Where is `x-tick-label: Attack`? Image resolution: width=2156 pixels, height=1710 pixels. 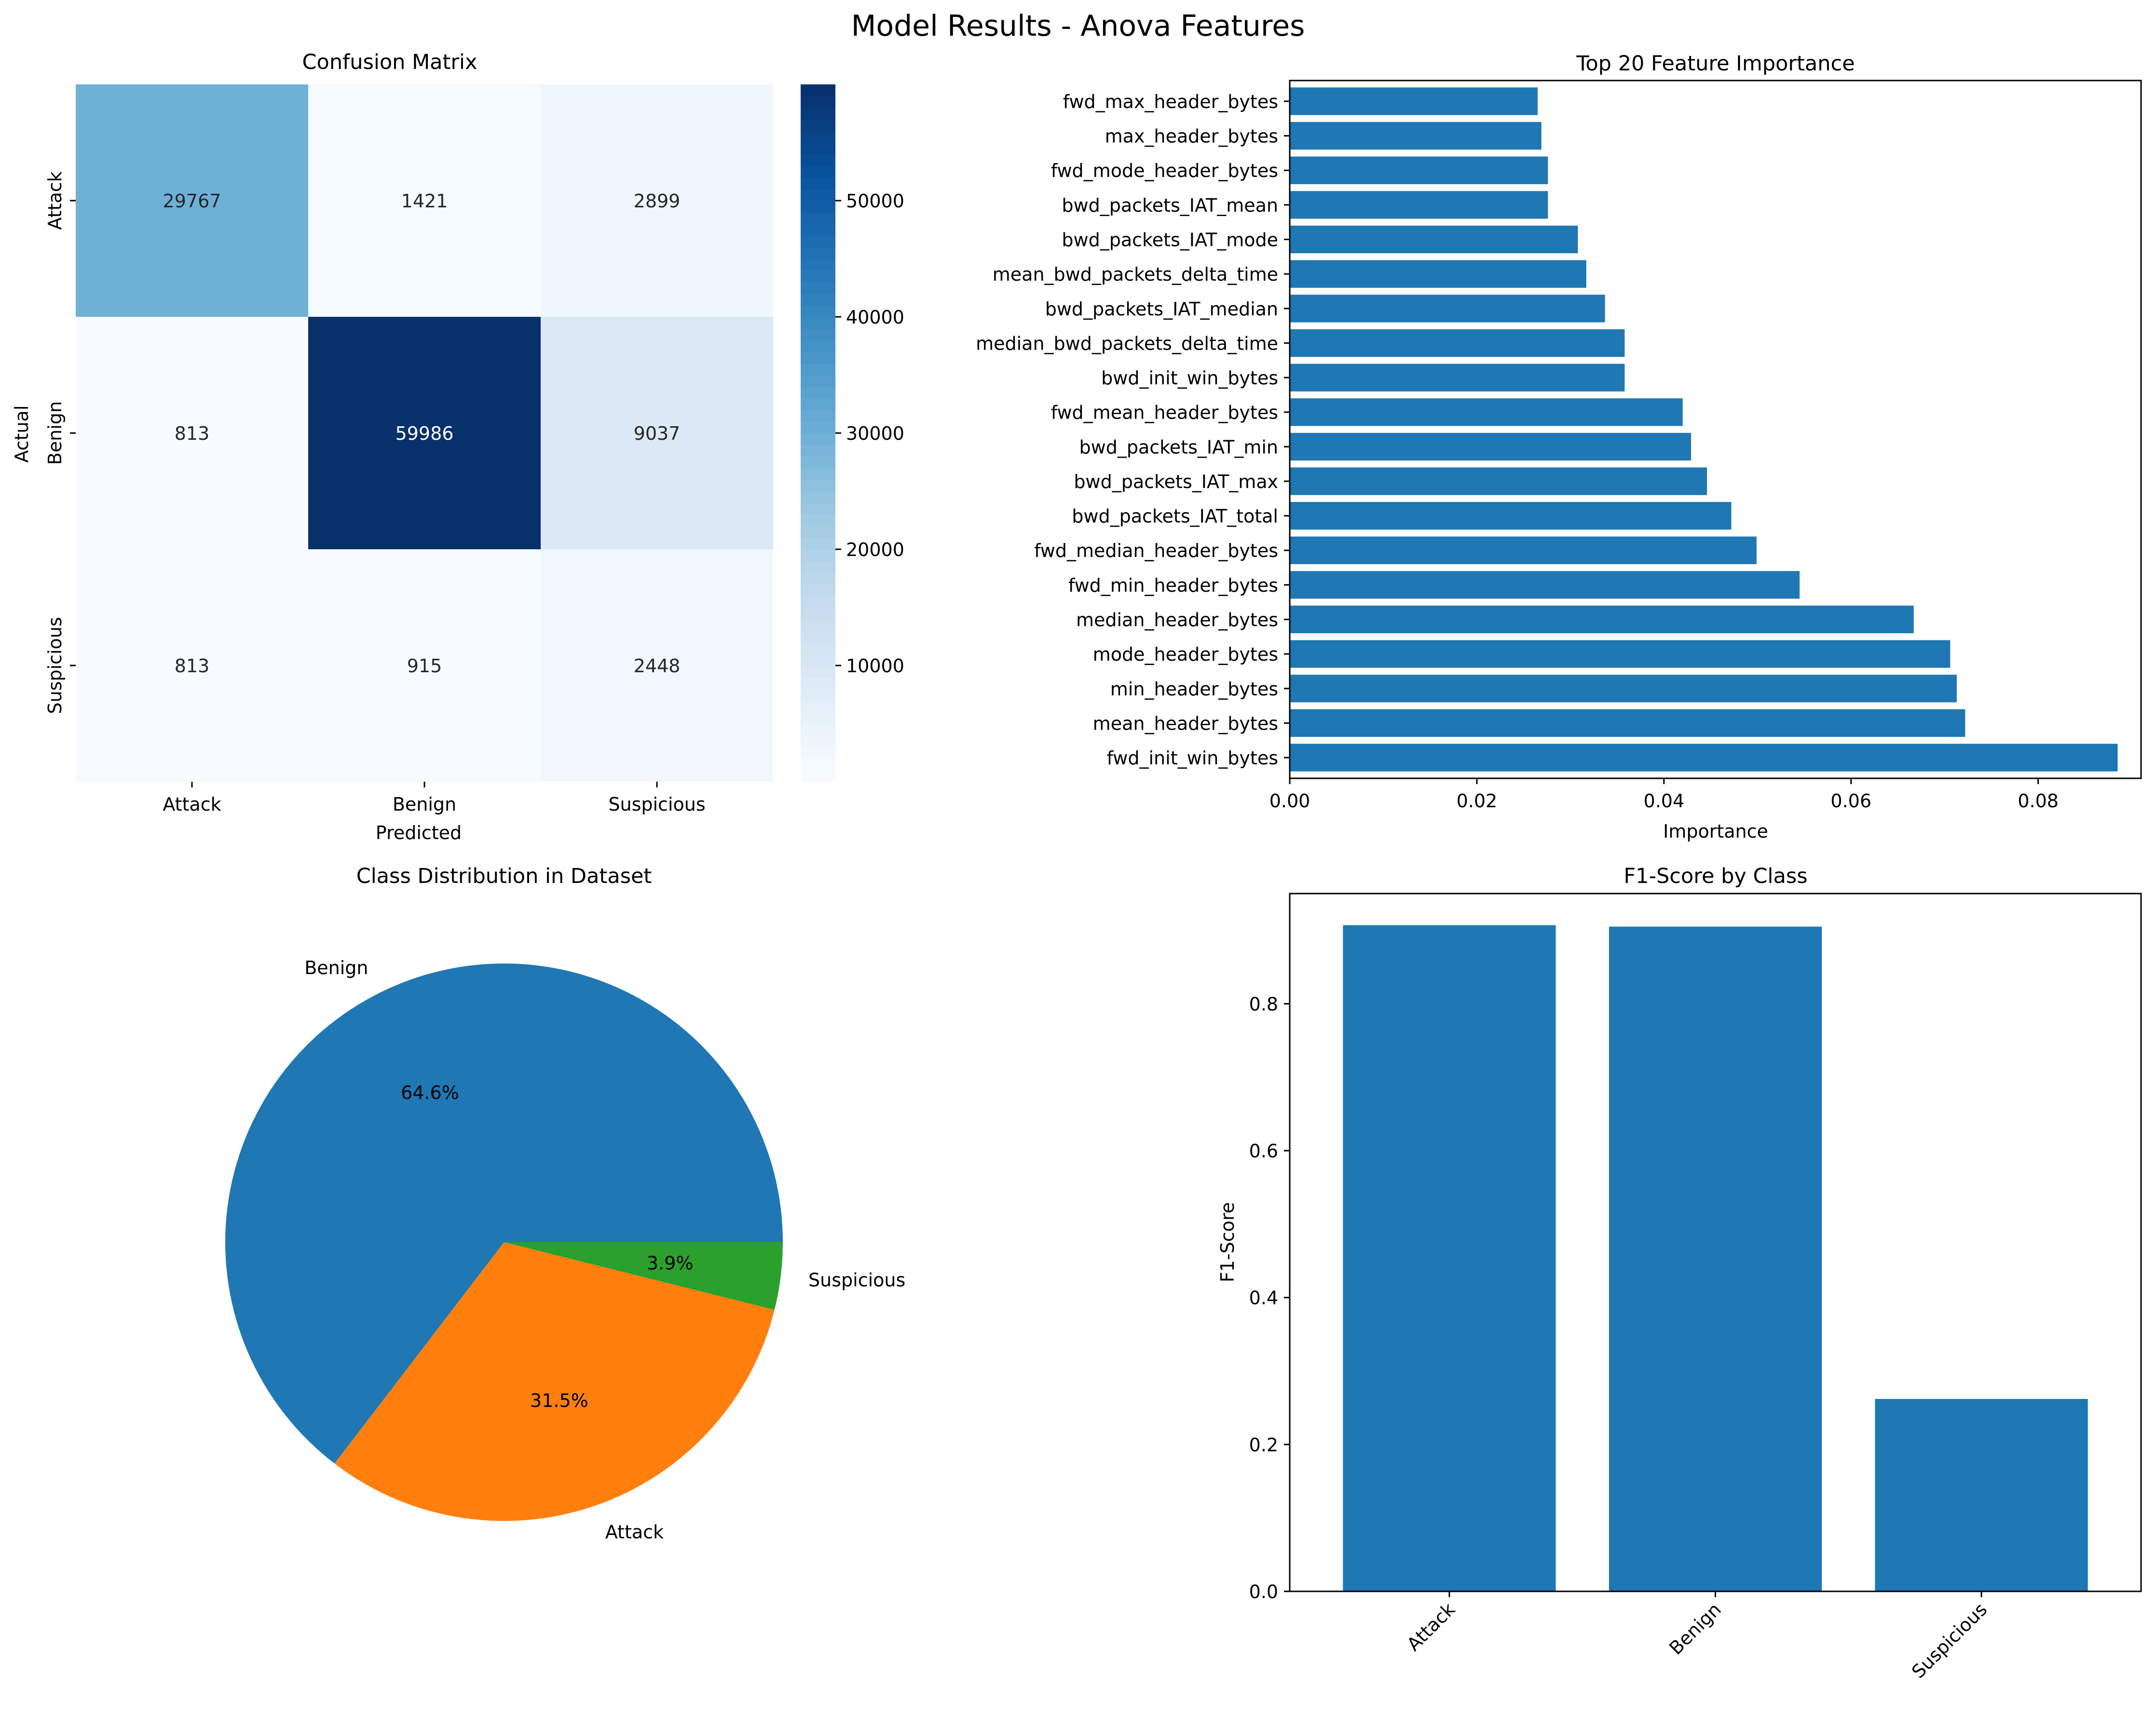 x-tick-label: Attack is located at coordinates (192, 804).